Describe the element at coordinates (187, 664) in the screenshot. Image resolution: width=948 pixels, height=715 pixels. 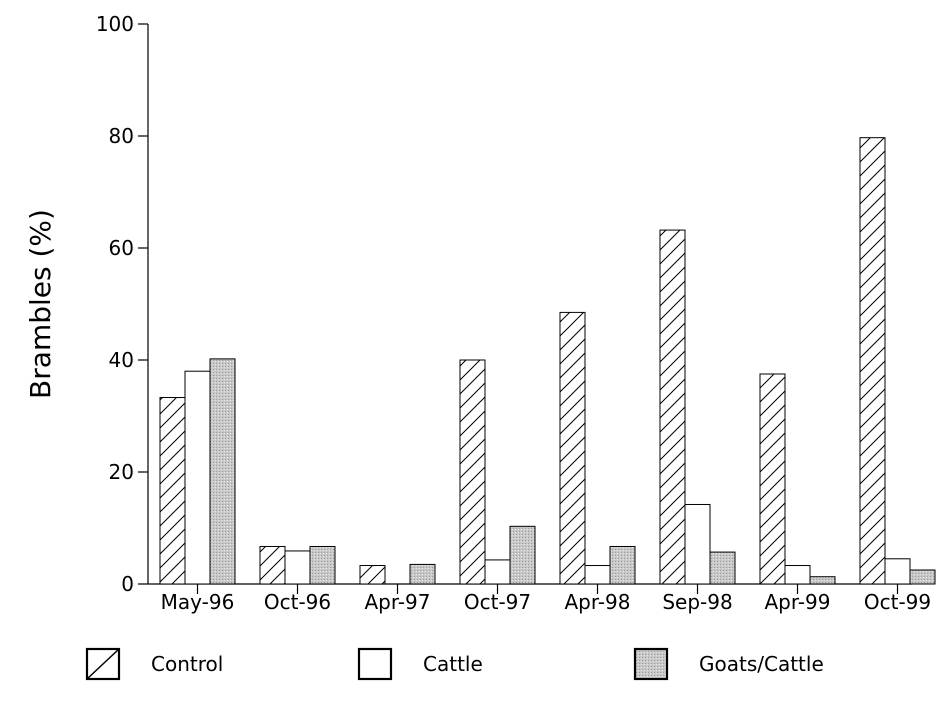
I see `legend-label-control: Control` at that location.